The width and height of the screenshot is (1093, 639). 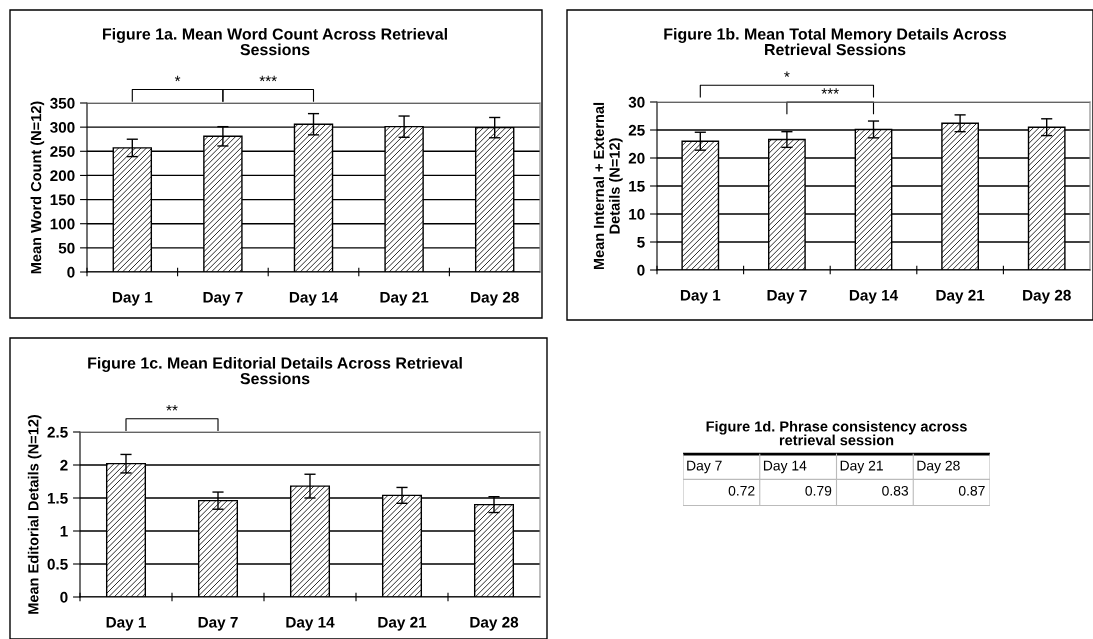 I want to click on category-label: Day 7, so click(x=704, y=467).